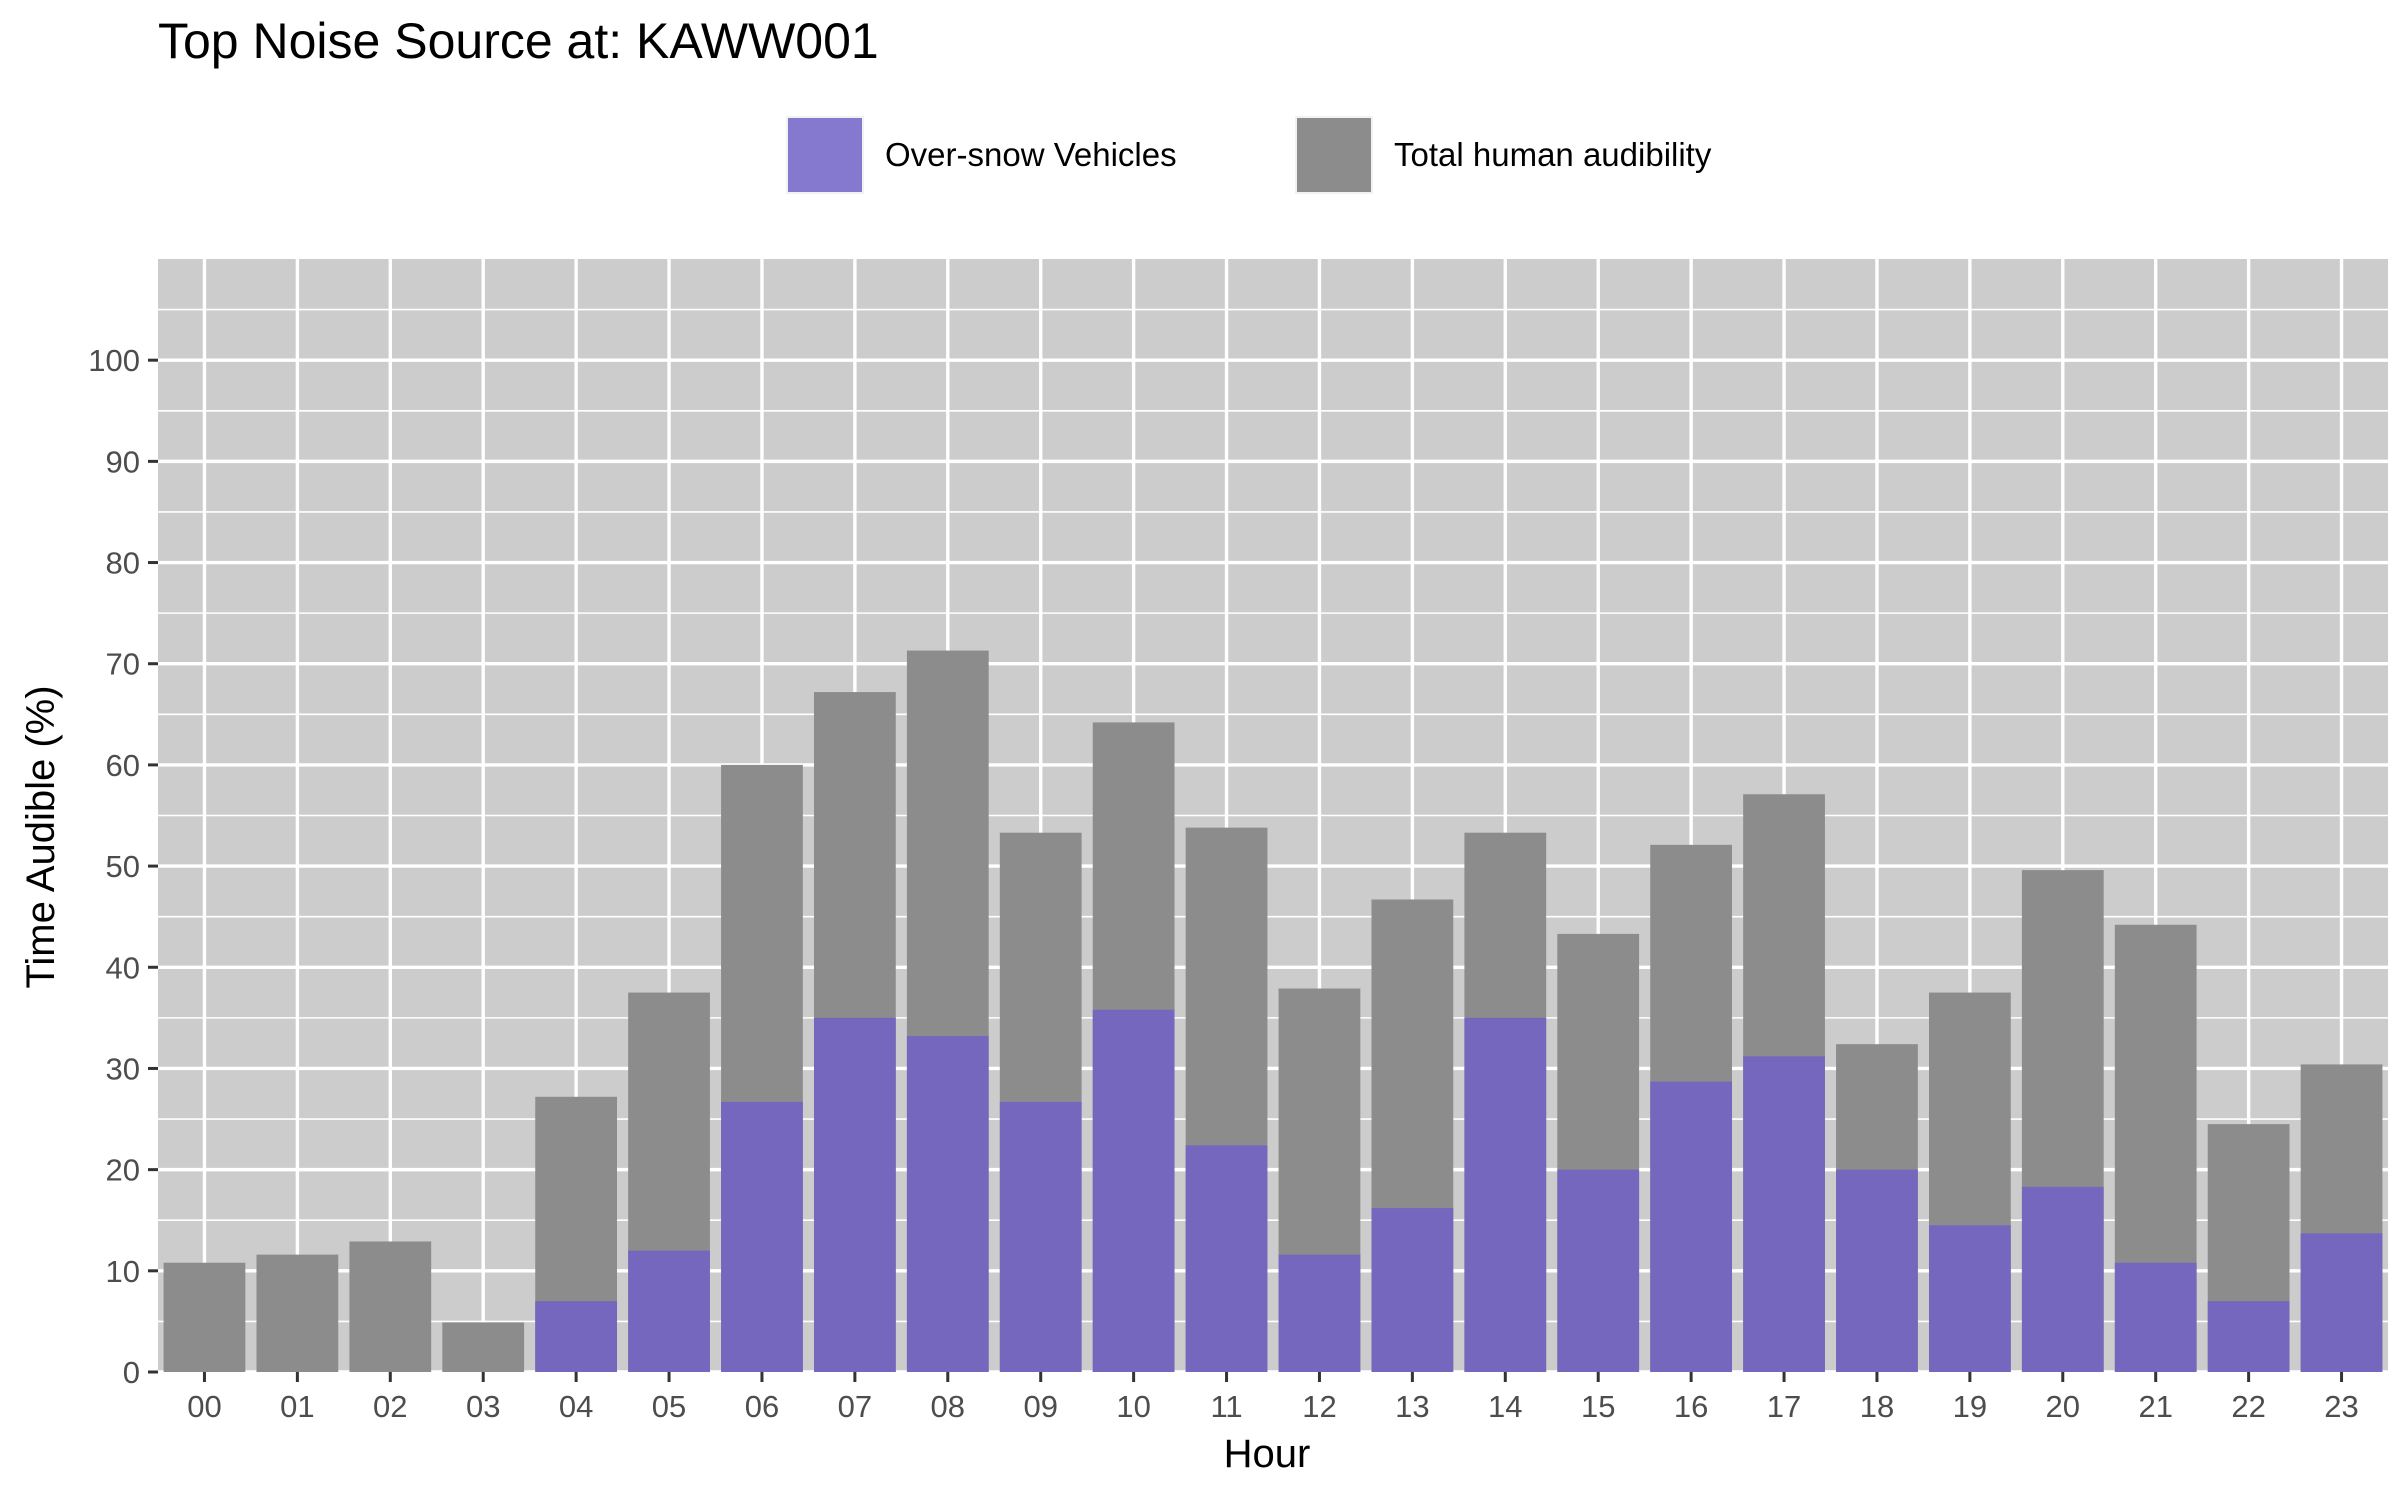 The width and height of the screenshot is (2400, 1505). What do you see at coordinates (123, 967) in the screenshot?
I see `y-tick-label: 40` at bounding box center [123, 967].